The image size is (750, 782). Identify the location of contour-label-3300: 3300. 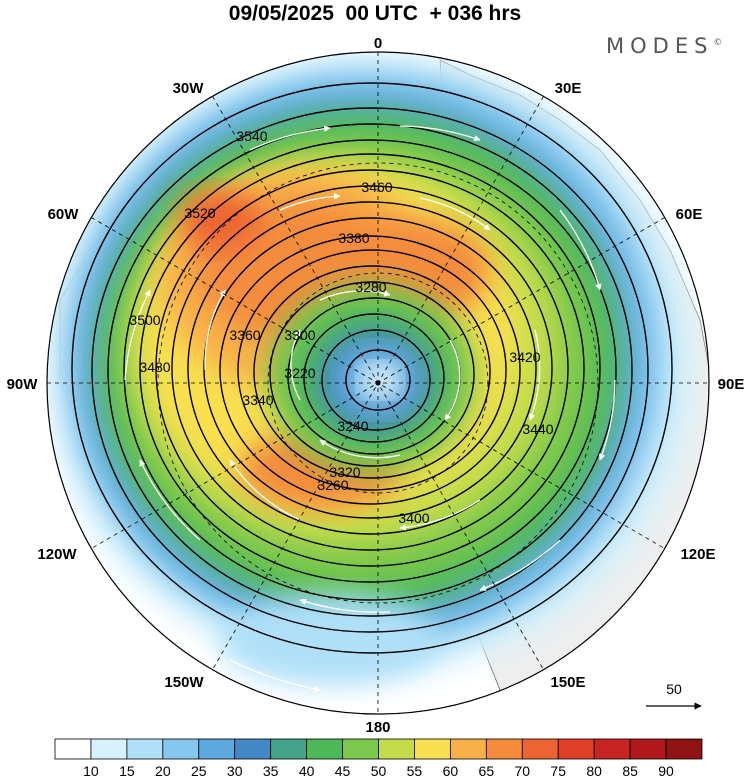
(299, 335).